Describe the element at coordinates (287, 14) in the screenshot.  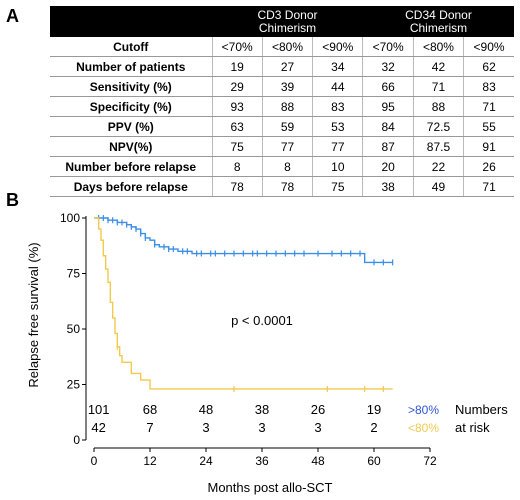
I see `group-header-cd3-line1: CD3 Donor` at that location.